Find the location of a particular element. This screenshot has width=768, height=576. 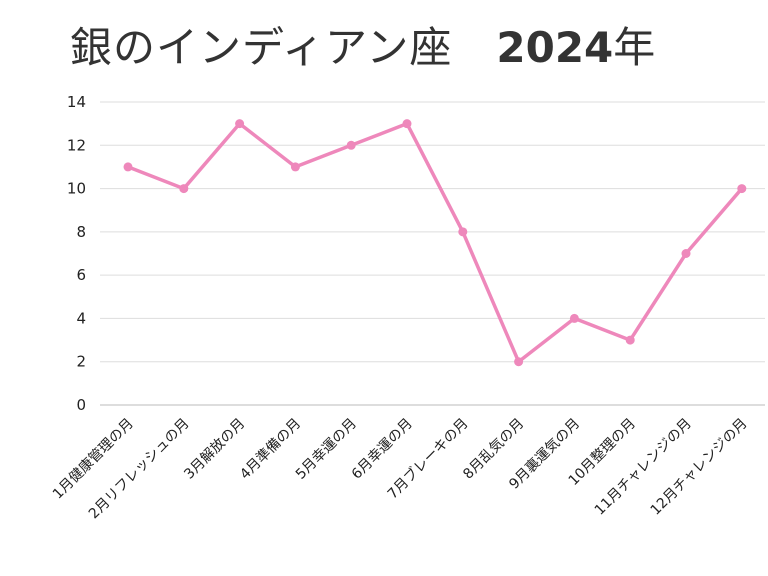

chart-title-year: 2024年 is located at coordinates (575, 44).